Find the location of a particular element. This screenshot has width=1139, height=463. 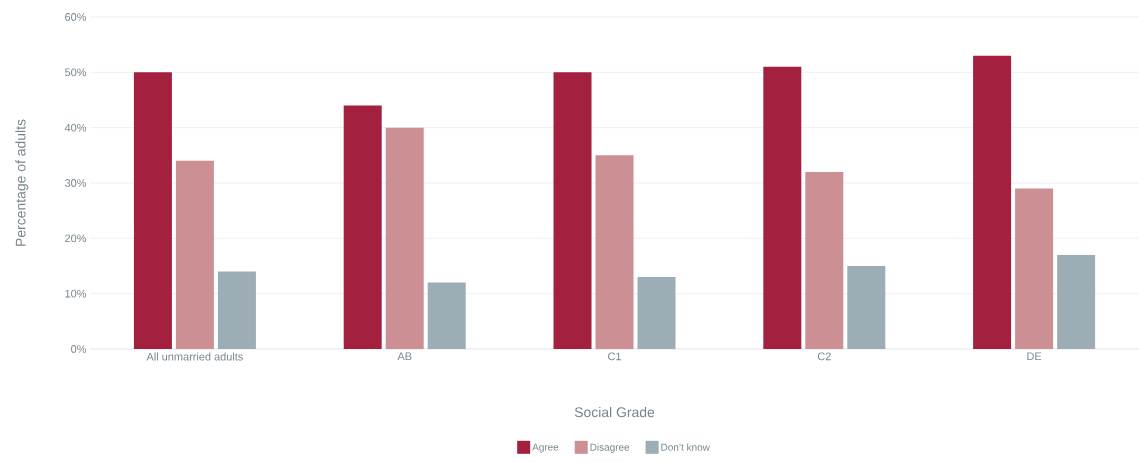

y-axis-title: Percentage of adults is located at coordinates (22, 182).